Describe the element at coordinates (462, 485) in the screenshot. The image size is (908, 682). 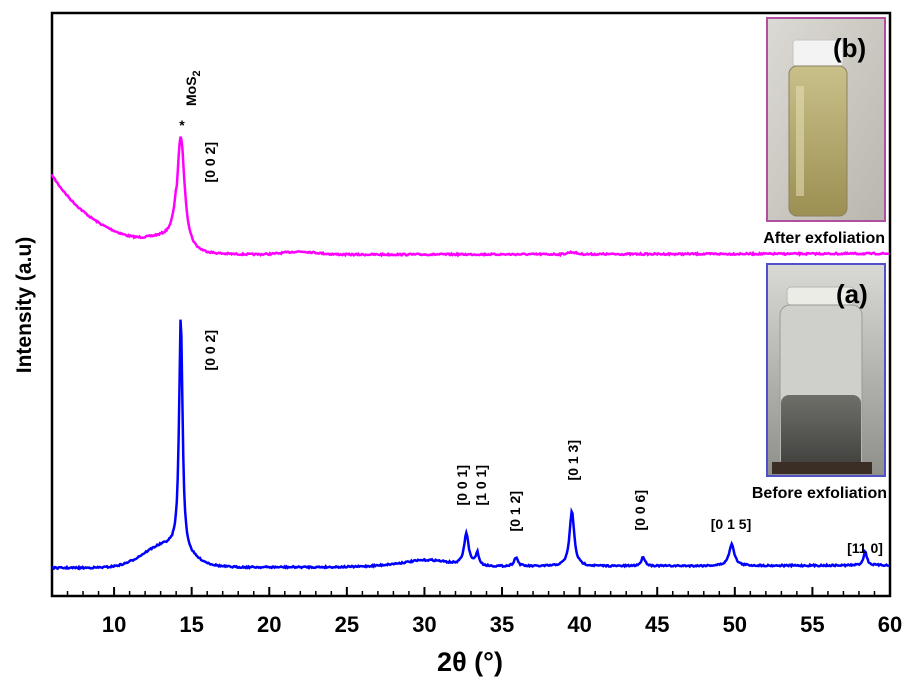
I see `peak-label: [0 0 1]` at that location.